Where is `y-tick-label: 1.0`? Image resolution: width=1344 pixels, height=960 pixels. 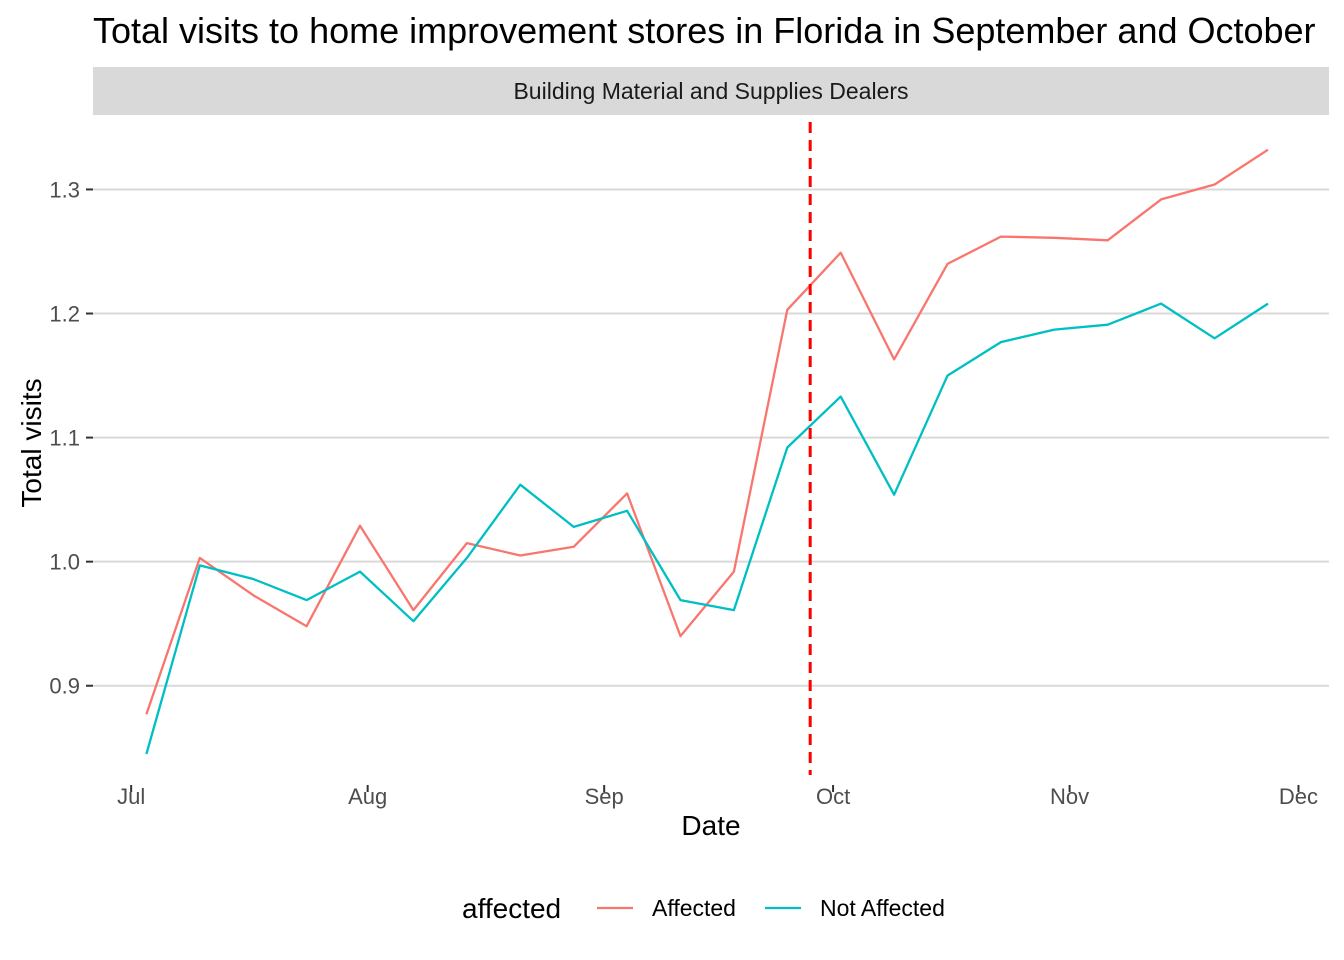 y-tick-label: 1.0 is located at coordinates (64, 562).